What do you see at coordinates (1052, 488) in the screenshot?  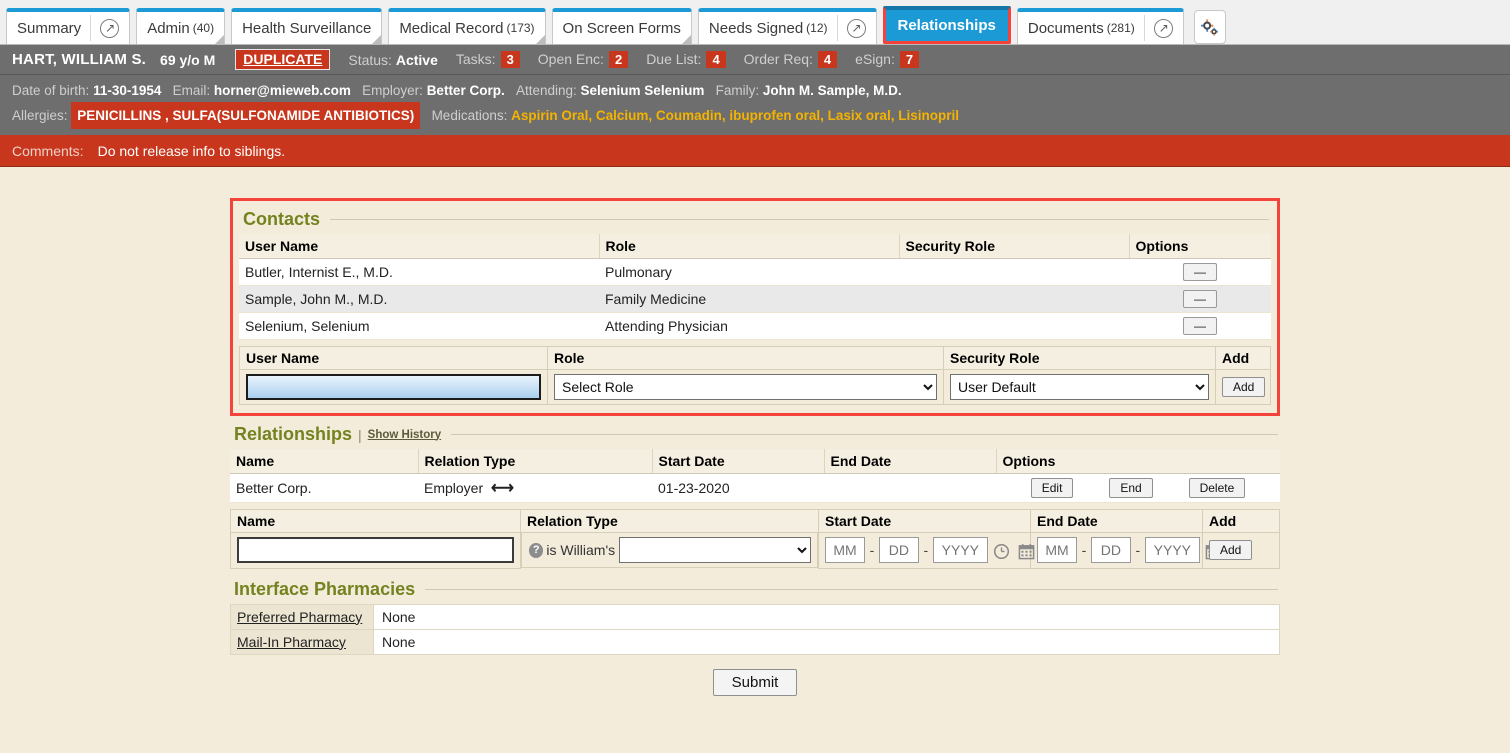 I see `edit-relationship-button: Edit` at bounding box center [1052, 488].